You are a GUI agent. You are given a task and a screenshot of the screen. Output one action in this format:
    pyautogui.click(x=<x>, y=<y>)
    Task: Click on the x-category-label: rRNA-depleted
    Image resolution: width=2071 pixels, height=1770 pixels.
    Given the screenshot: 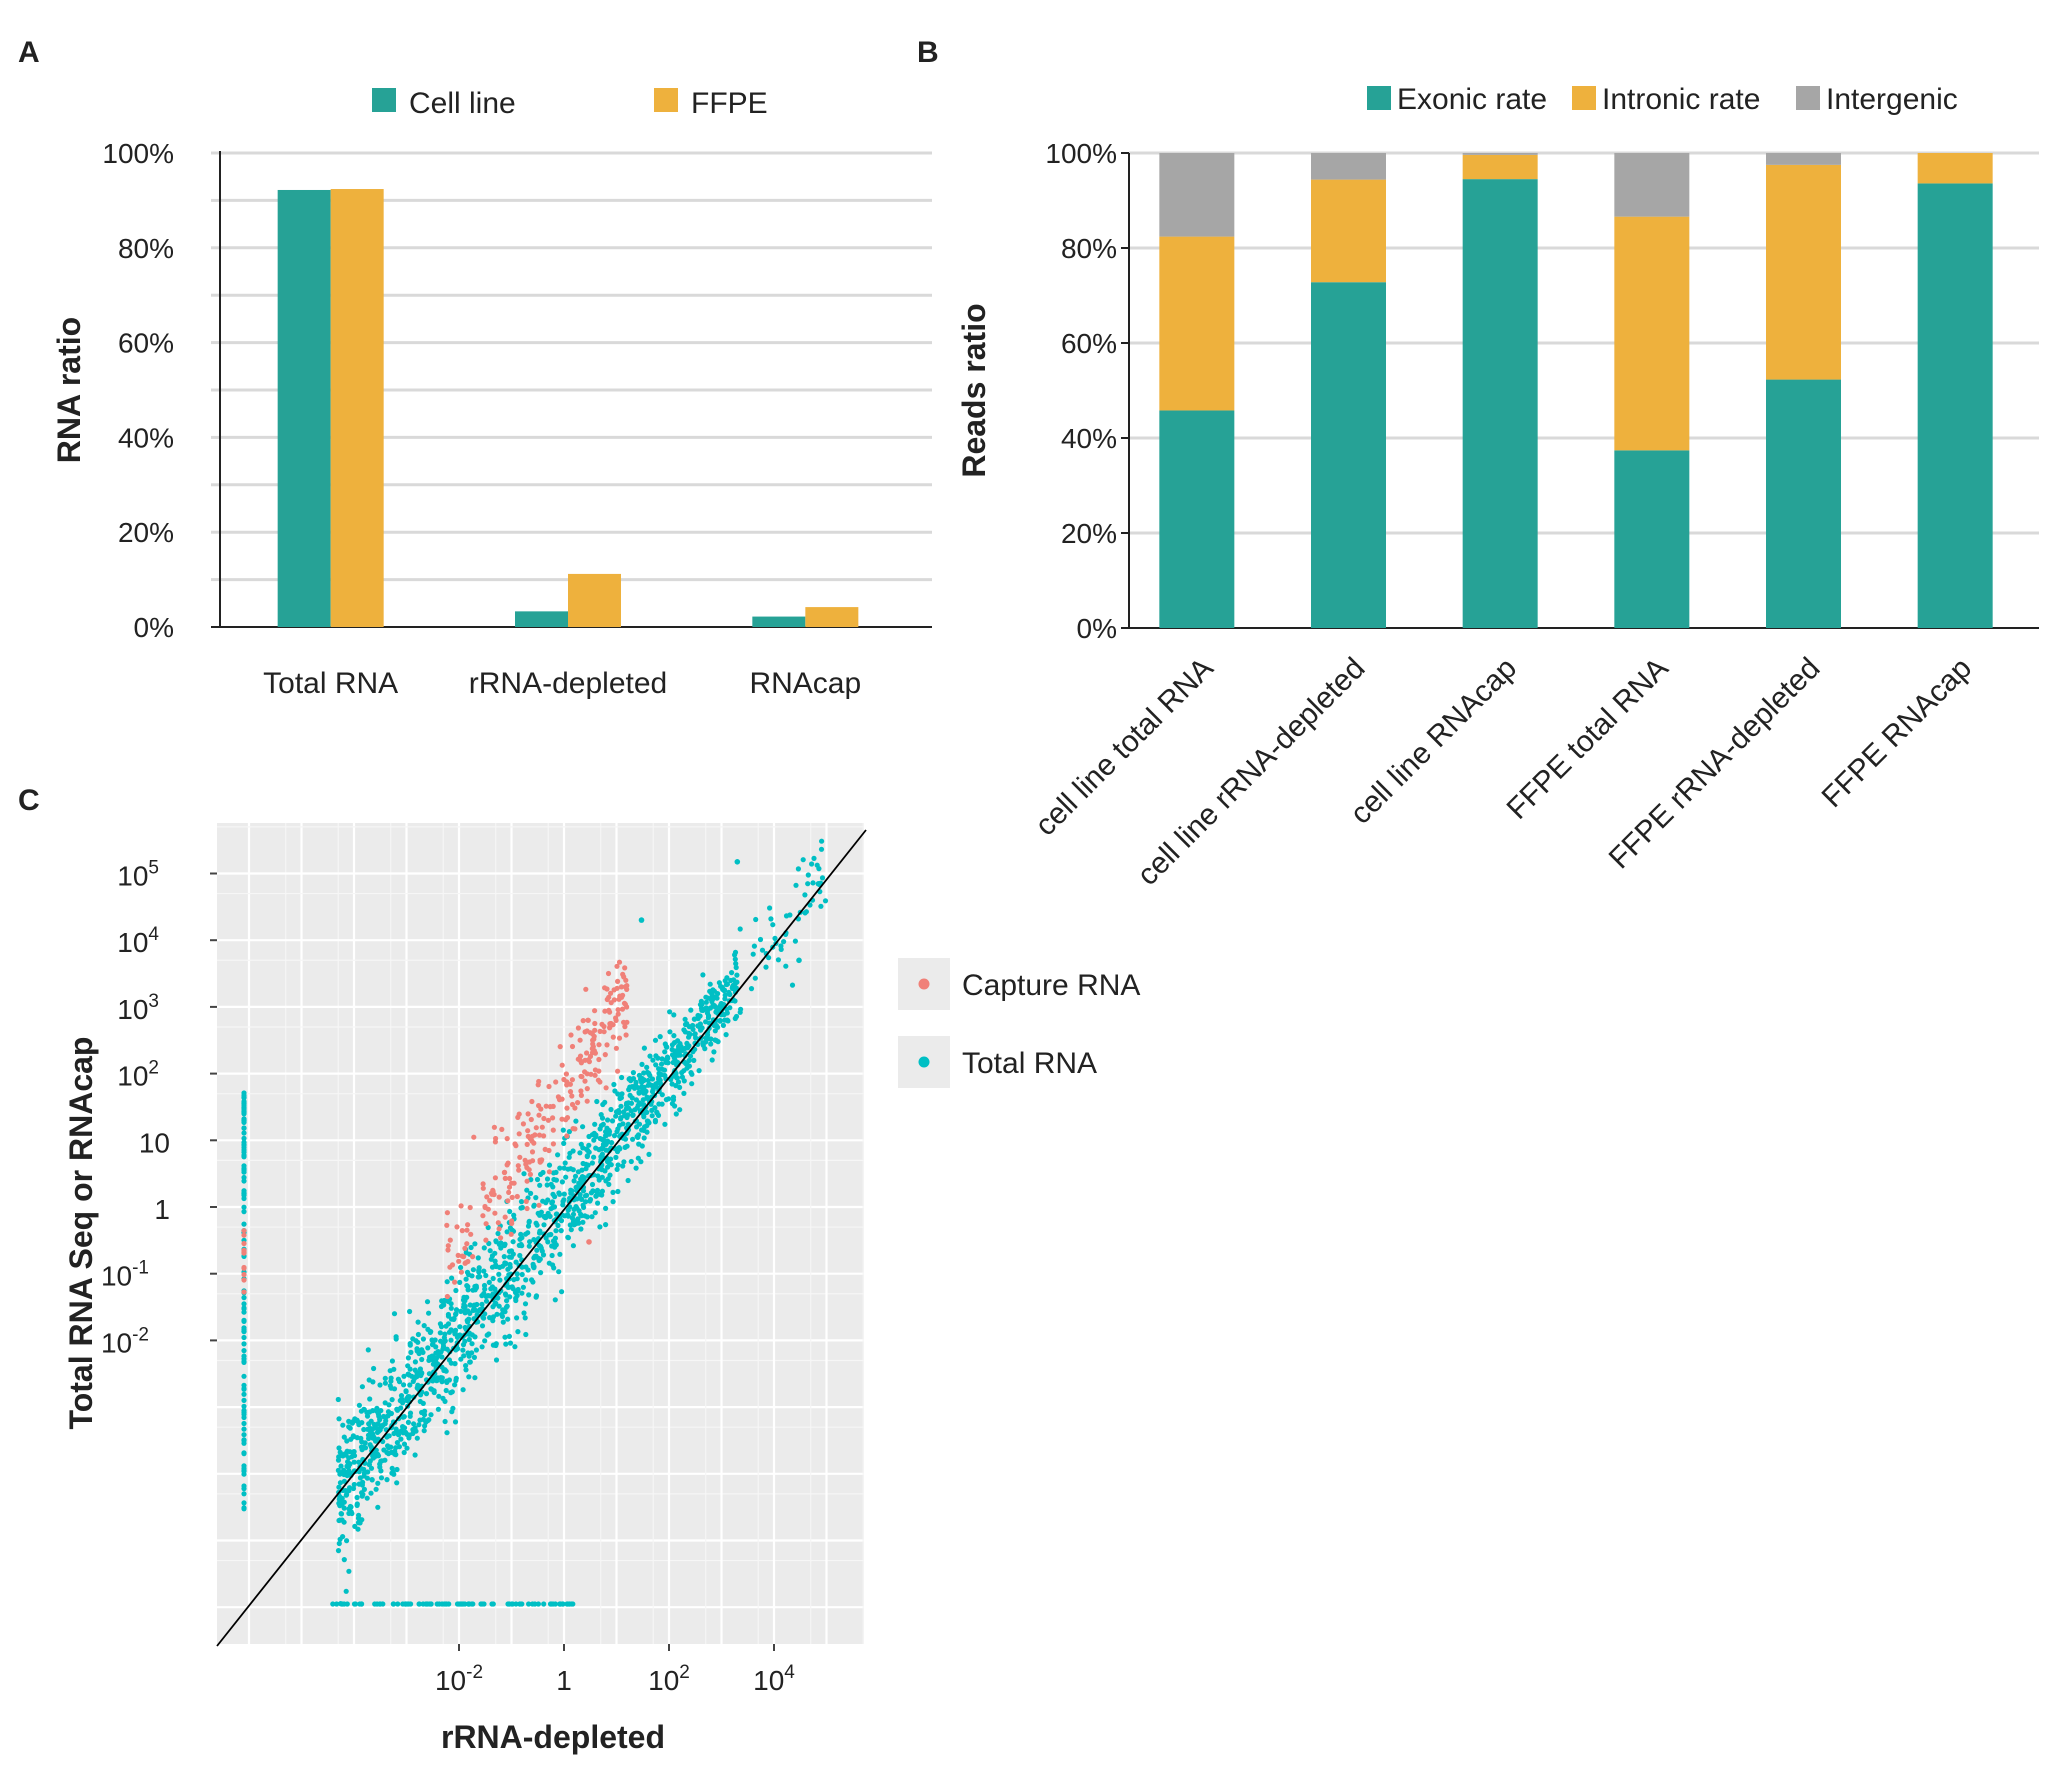 What is the action you would take?
    pyautogui.click(x=568, y=683)
    